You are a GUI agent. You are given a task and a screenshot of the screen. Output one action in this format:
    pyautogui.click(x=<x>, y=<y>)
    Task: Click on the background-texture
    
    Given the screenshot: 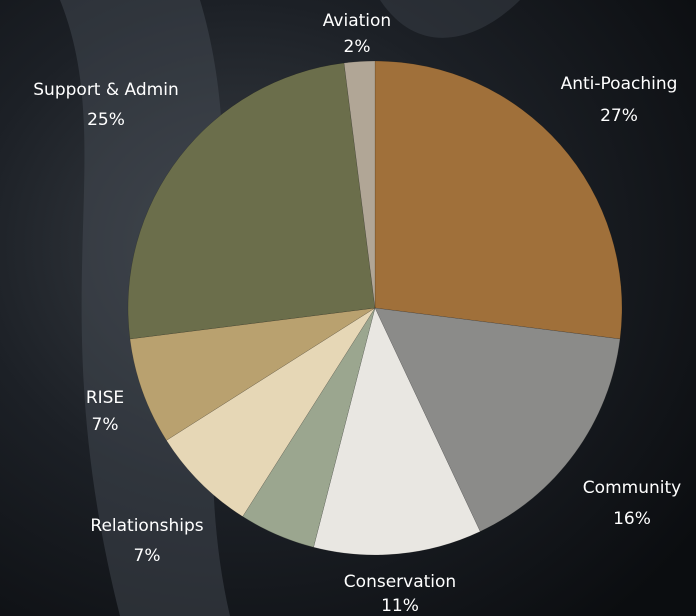 What is the action you would take?
    pyautogui.click(x=450, y=19)
    